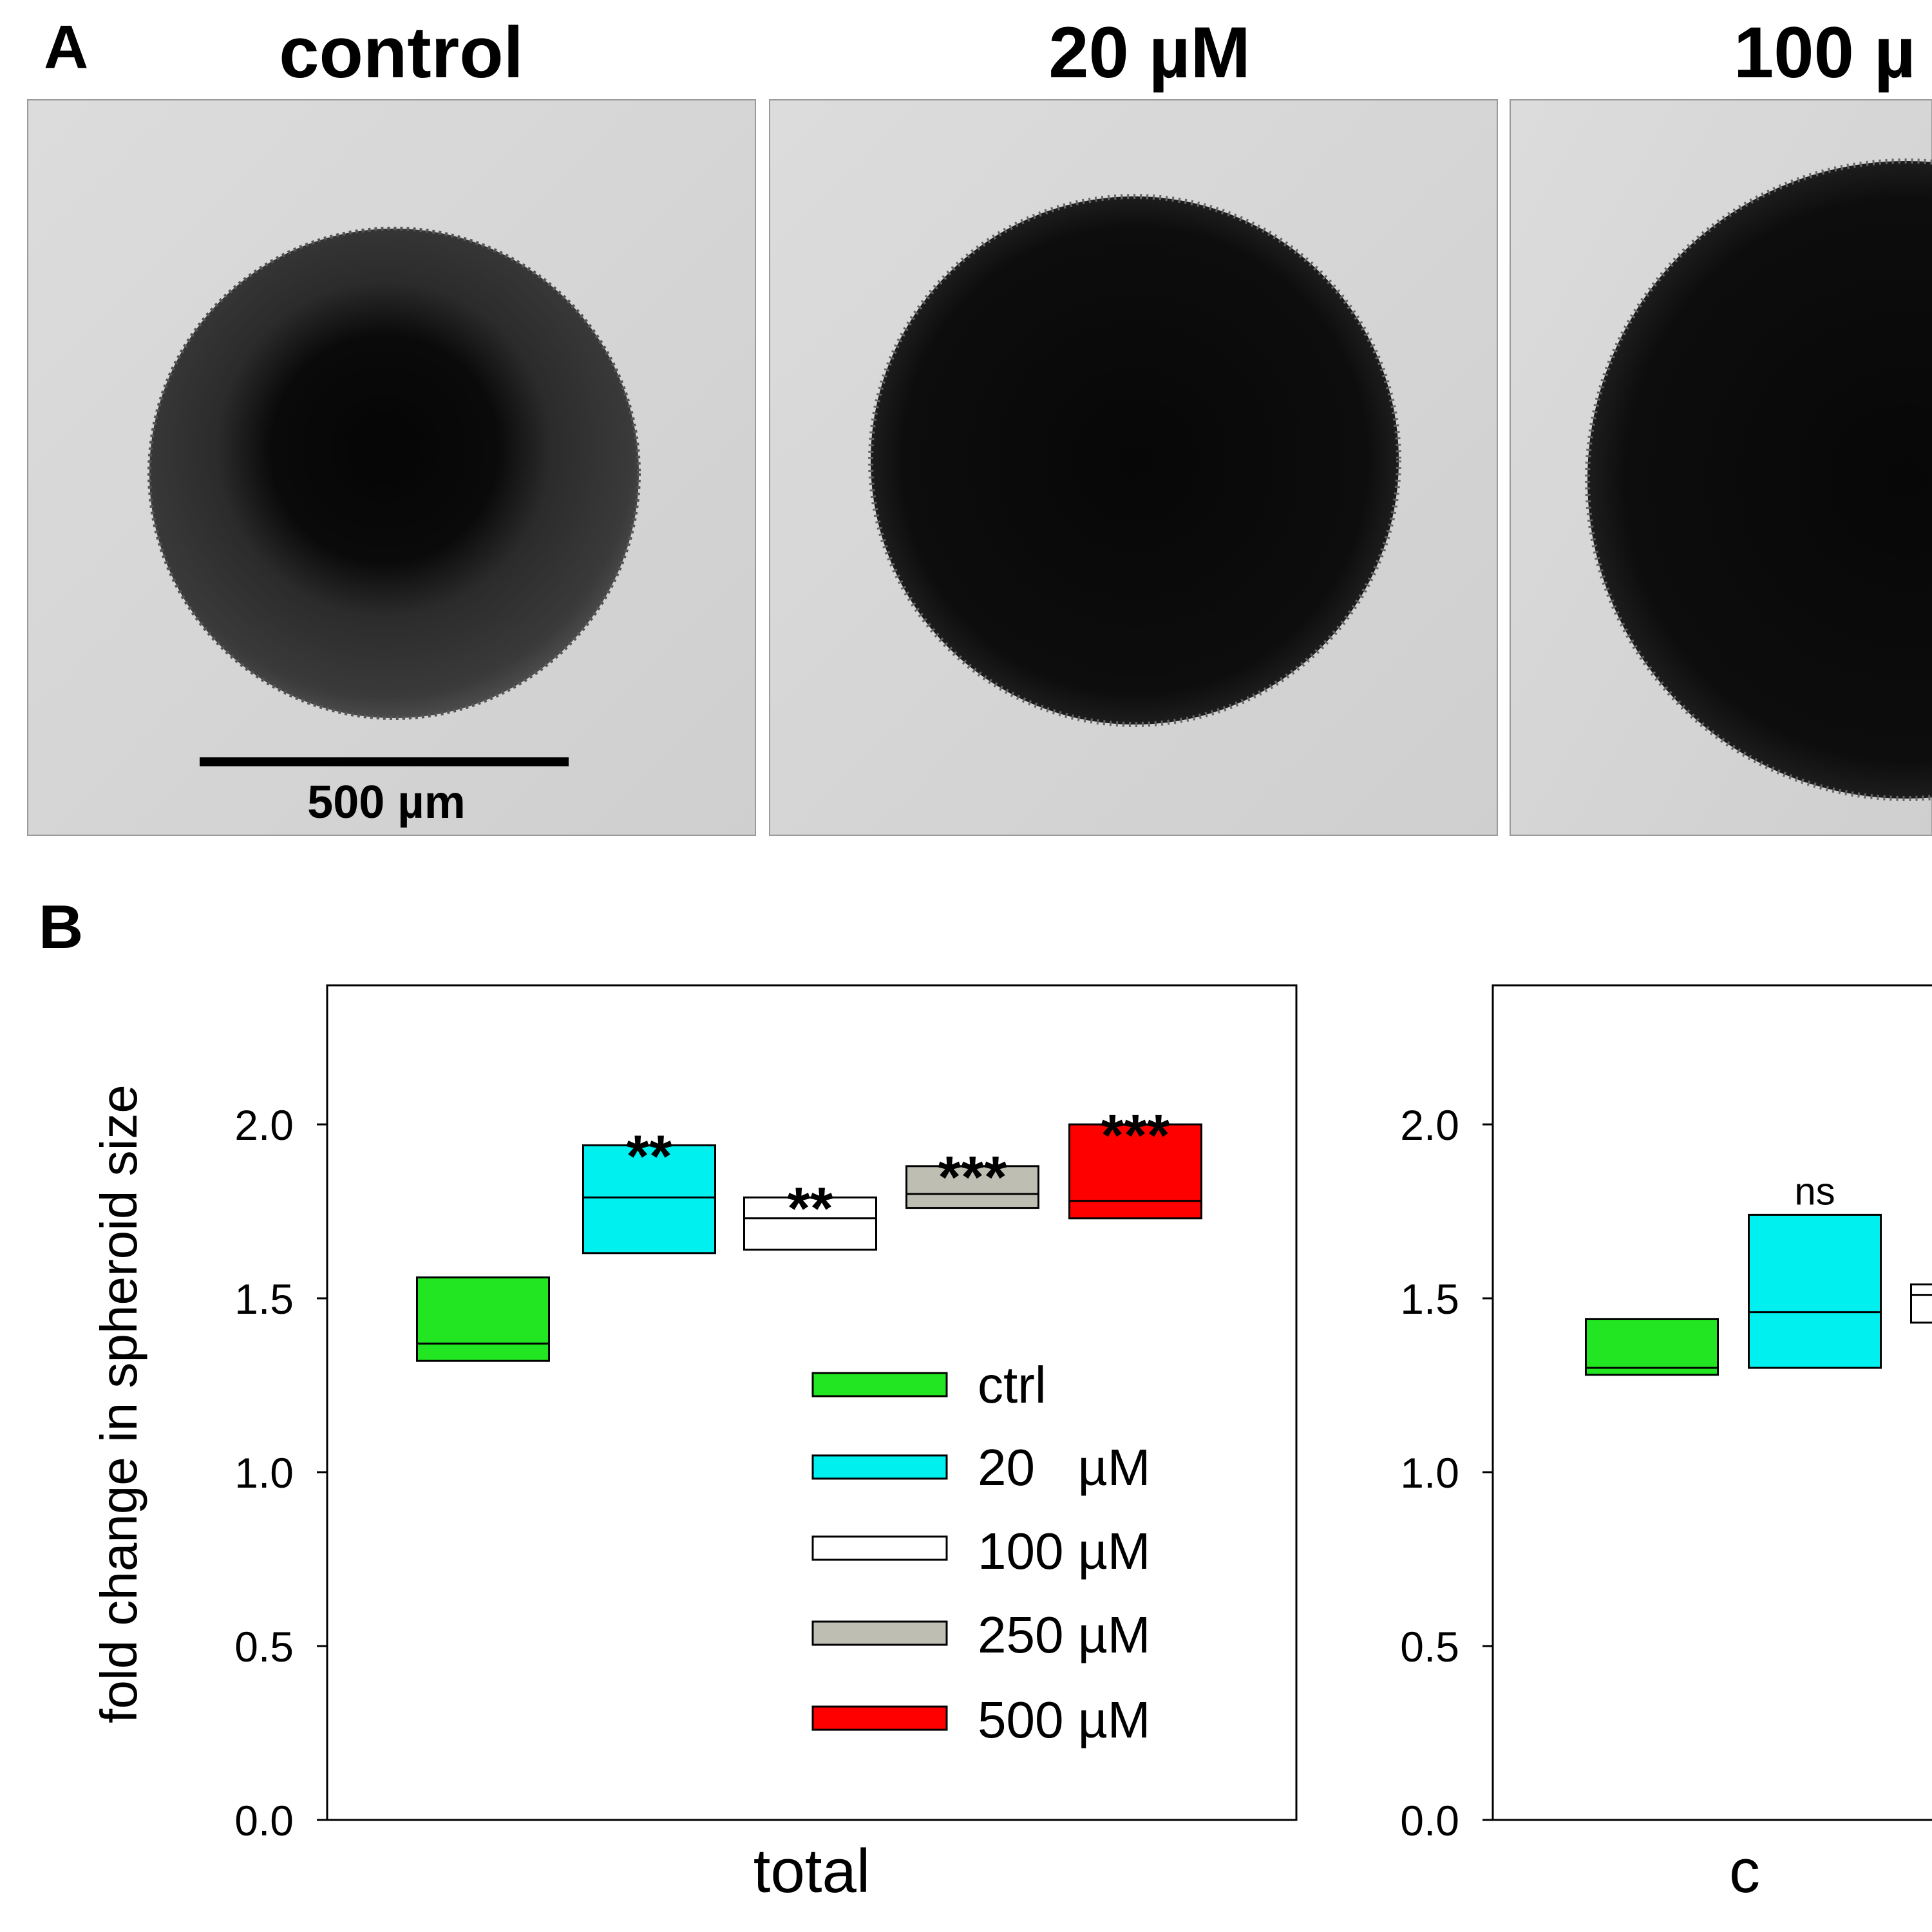  What do you see at coordinates (1744, 1871) in the screenshot?
I see `x-axis-label: c` at bounding box center [1744, 1871].